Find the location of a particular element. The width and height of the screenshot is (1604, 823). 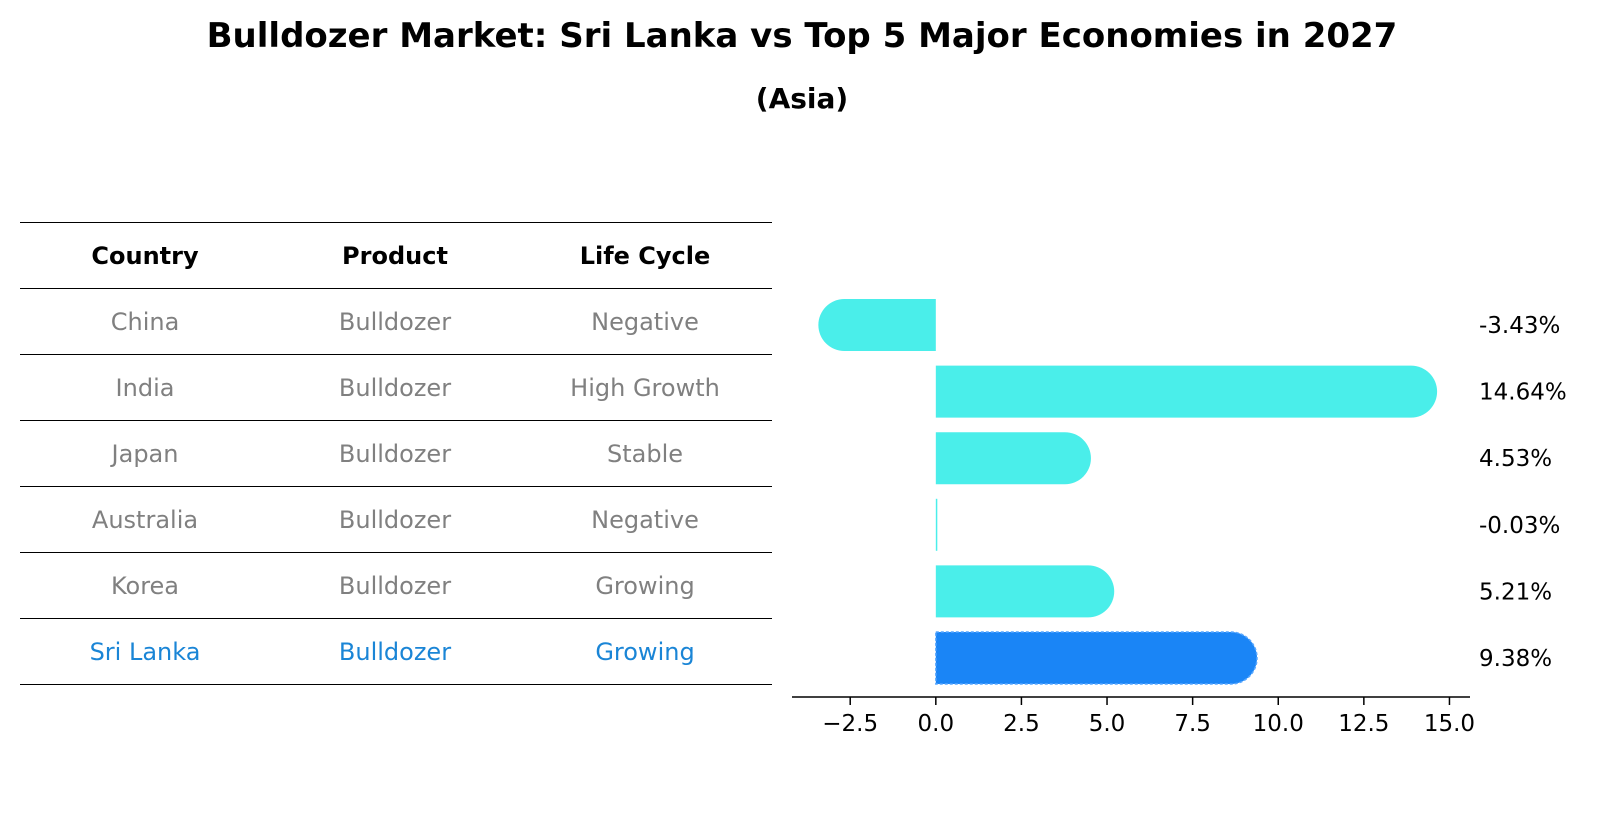

x-tick-label: 10.0 is located at coordinates (1278, 724).